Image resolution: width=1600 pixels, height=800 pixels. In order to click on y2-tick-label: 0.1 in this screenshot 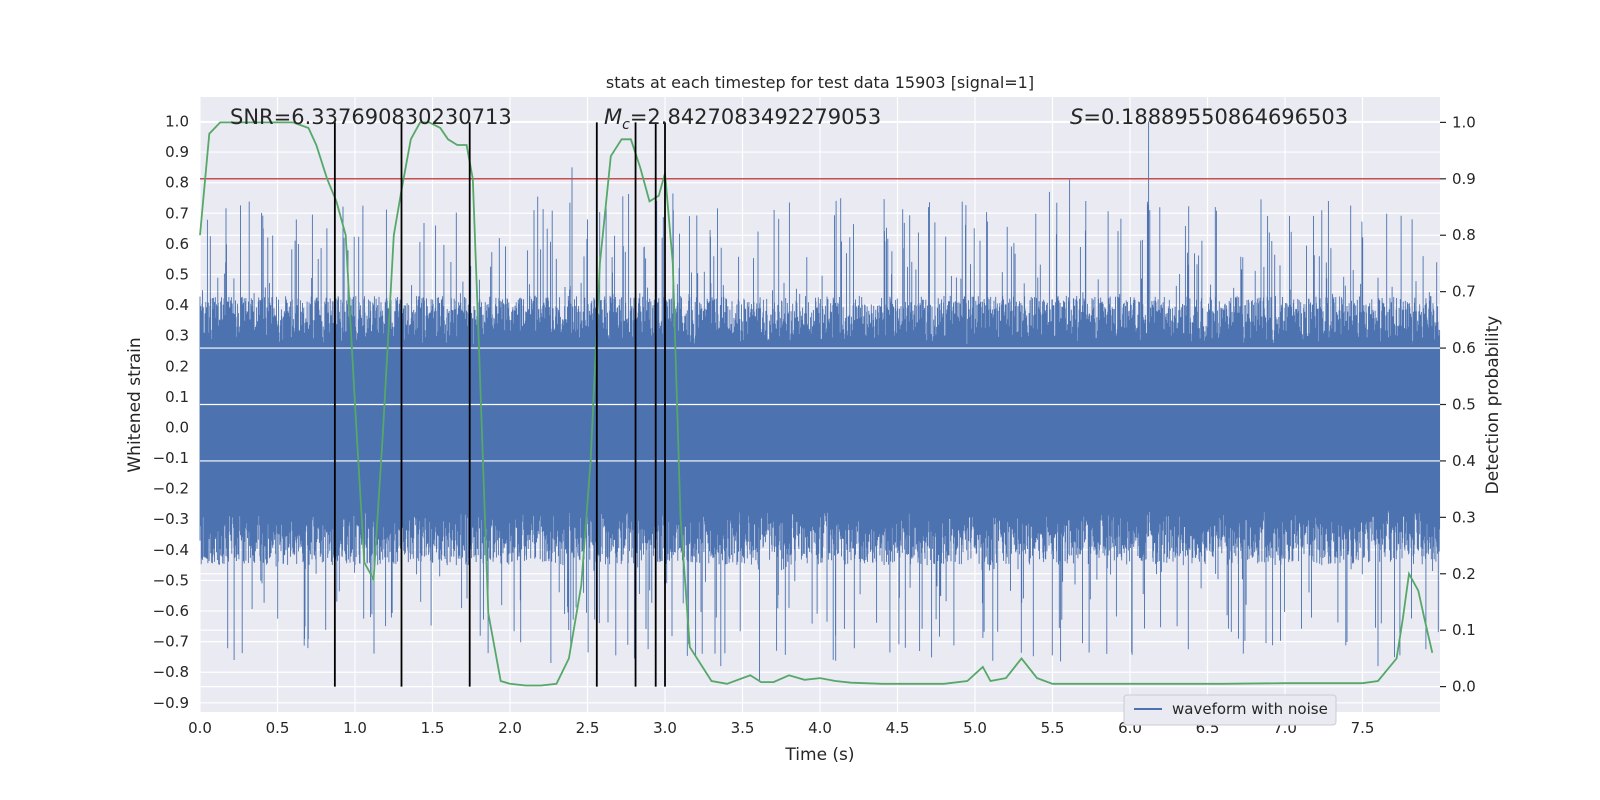, I will do `click(1464, 630)`.